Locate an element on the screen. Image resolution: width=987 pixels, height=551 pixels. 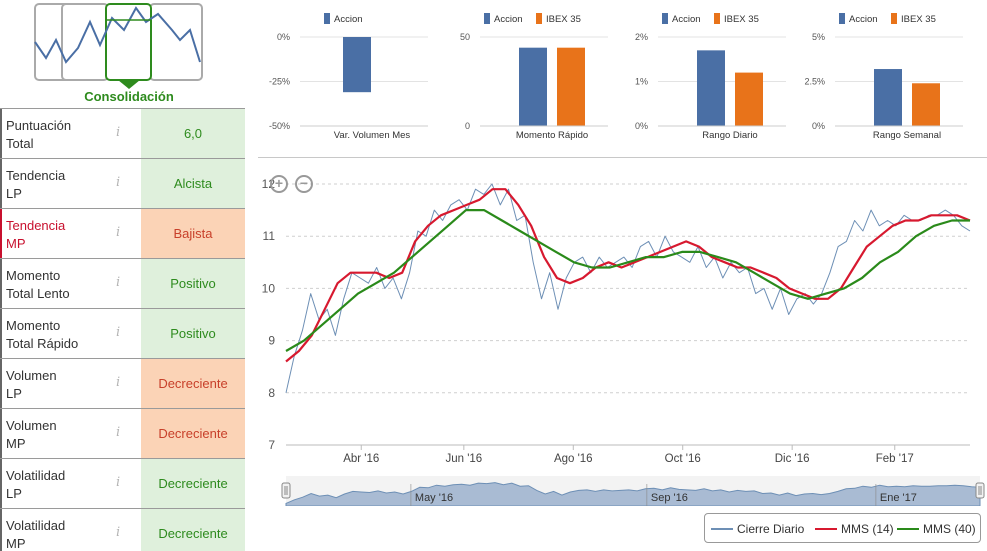
y-tick-label: 2.5% is located at coordinates (814, 82).